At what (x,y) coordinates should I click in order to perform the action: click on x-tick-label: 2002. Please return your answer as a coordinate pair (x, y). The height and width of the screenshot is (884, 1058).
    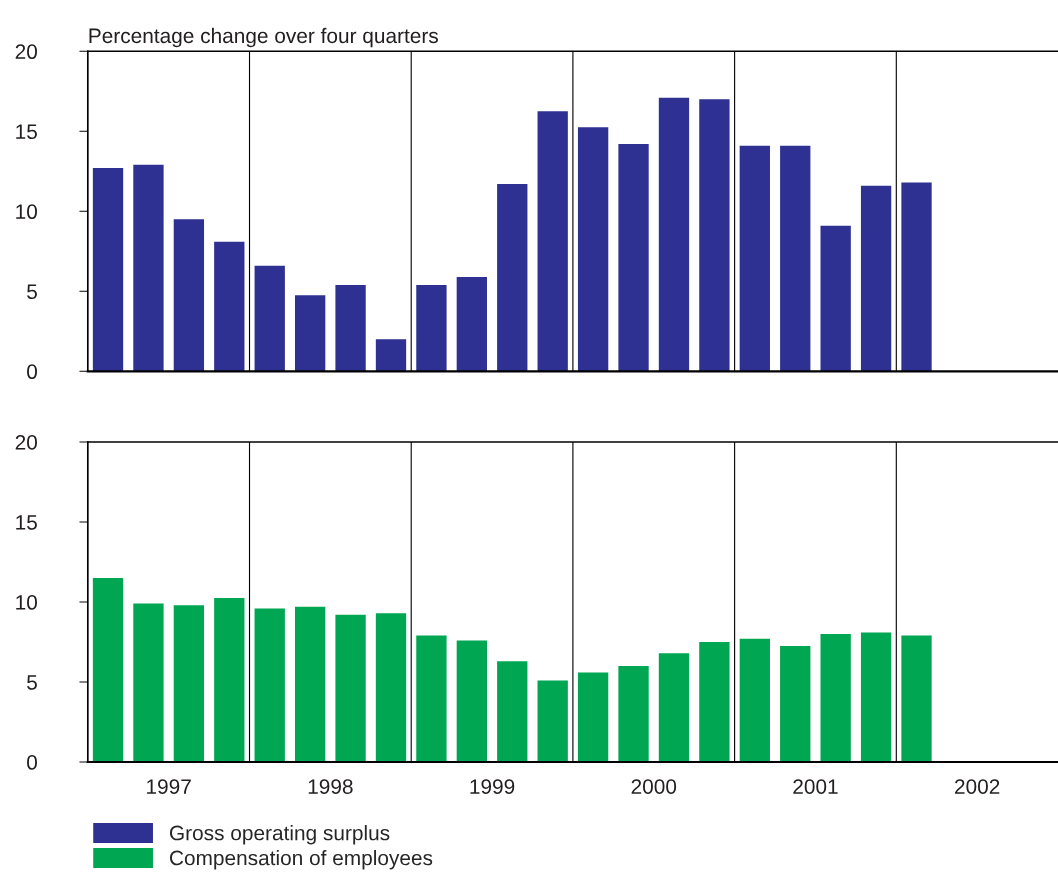
    Looking at the image, I should click on (977, 786).